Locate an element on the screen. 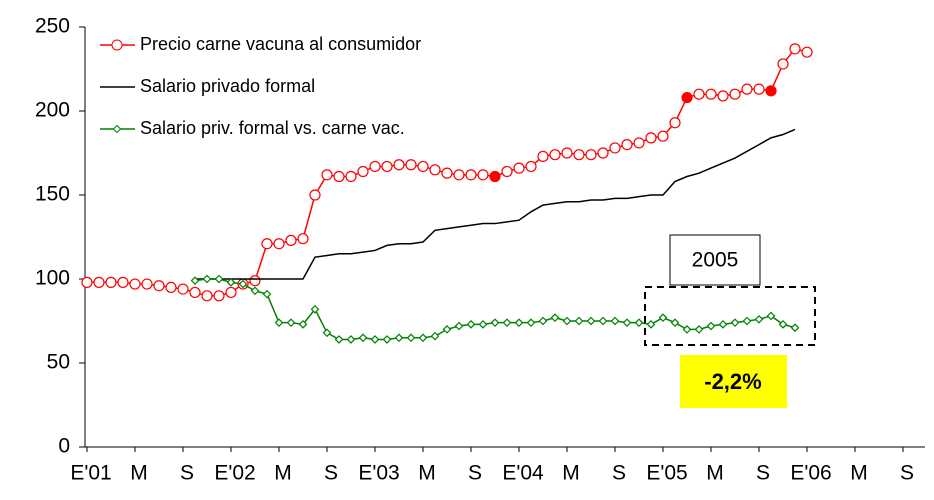  y-tick-label: 200 is located at coordinates (52, 110).